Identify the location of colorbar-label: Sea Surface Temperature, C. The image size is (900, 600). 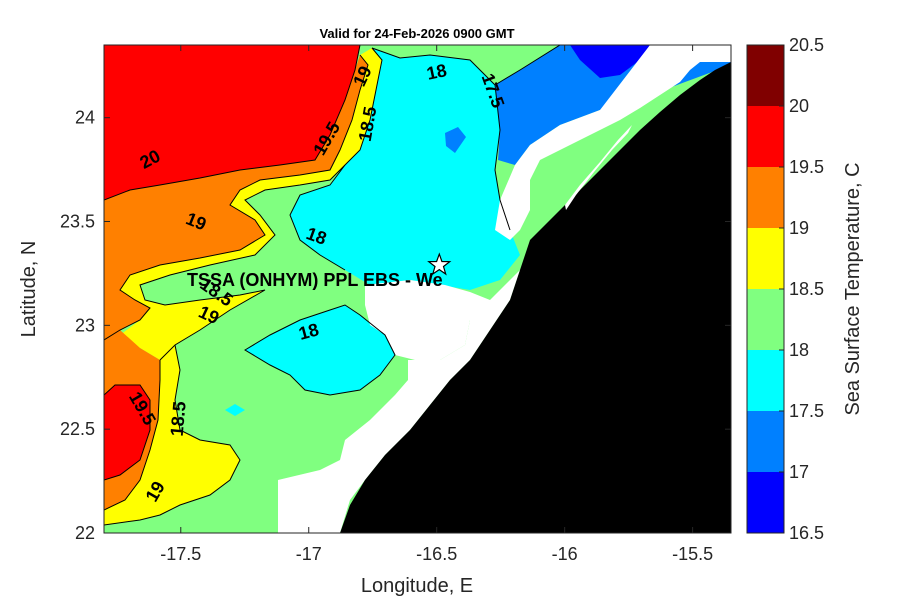
(853, 288).